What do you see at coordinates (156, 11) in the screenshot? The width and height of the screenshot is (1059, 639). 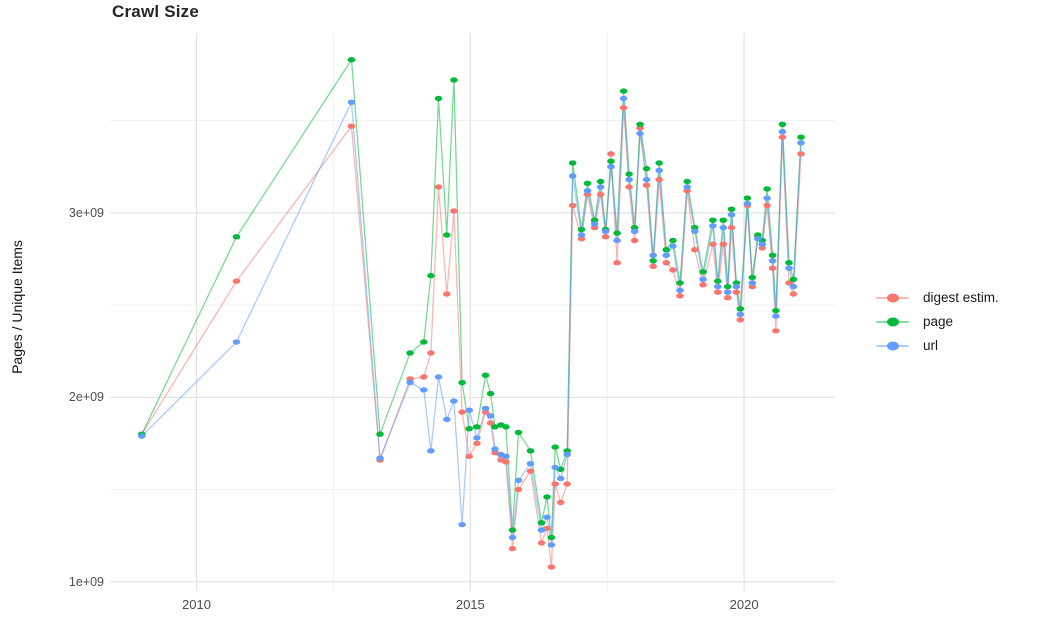 I see `chart-title: Crawl Size` at bounding box center [156, 11].